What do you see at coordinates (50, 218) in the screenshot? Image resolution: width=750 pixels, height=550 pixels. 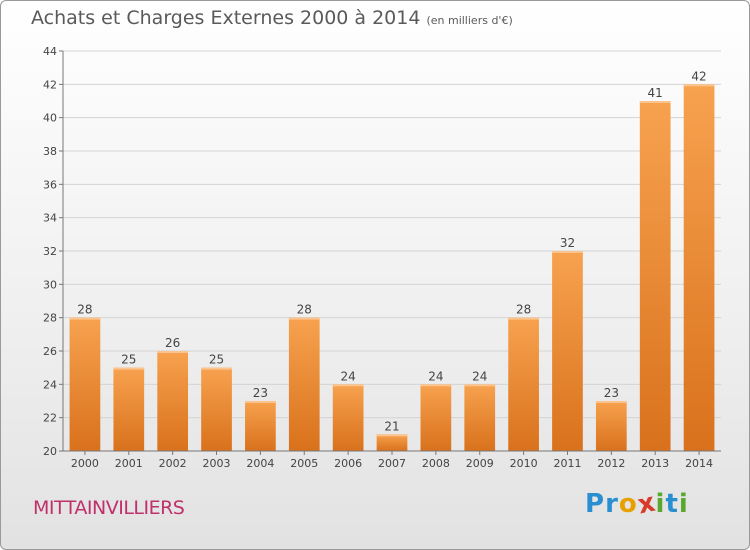 I see `y-tick-label: 34` at bounding box center [50, 218].